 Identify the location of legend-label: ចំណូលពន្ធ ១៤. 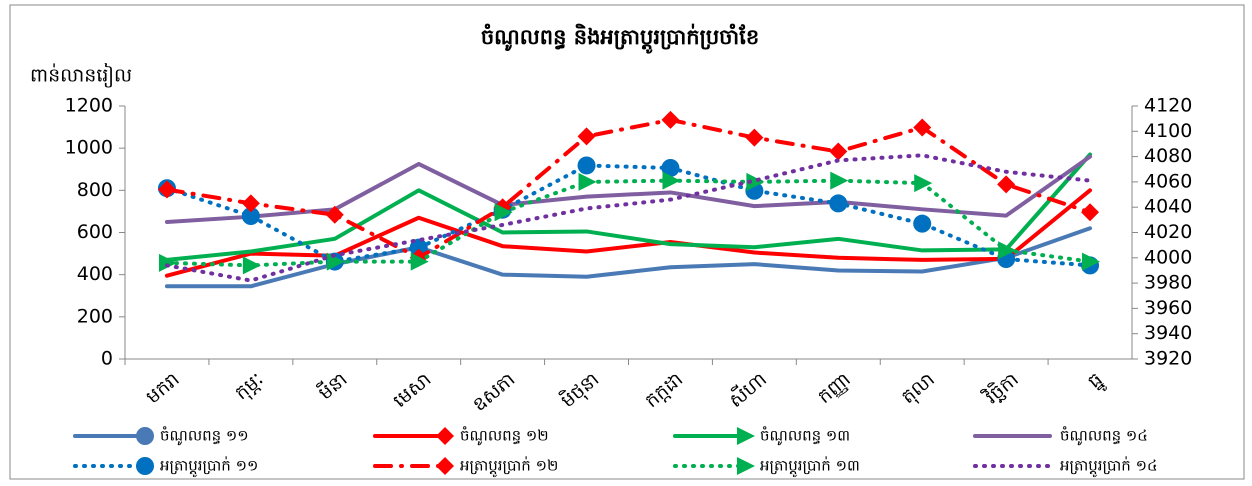
(1104, 436).